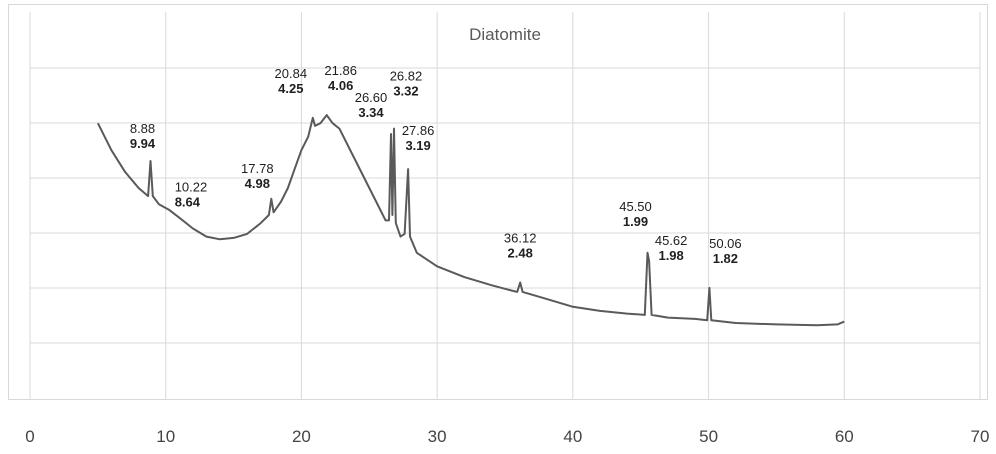 The height and width of the screenshot is (454, 996). What do you see at coordinates (572, 436) in the screenshot?
I see `x-tick-label-4: 40` at bounding box center [572, 436].